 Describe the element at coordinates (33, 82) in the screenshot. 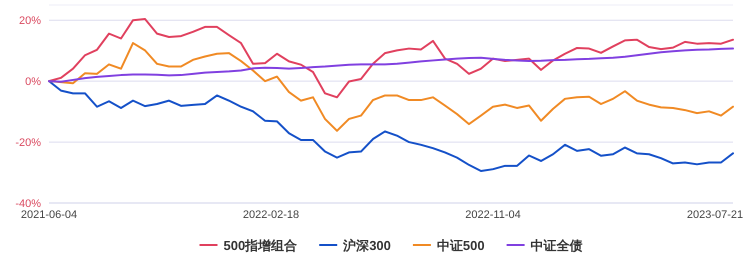

I see `y-tick-label: 0%` at that location.